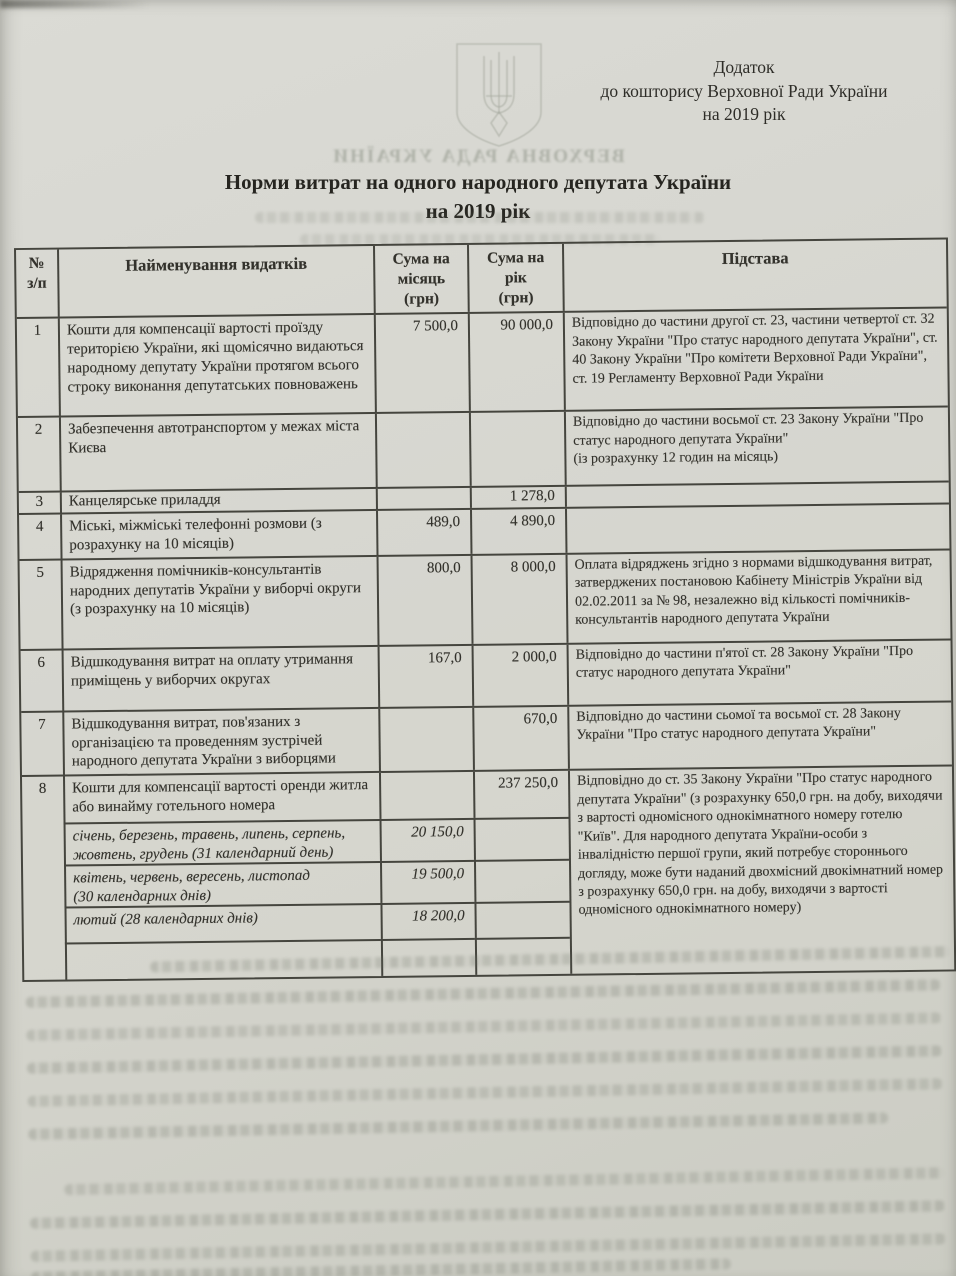  I want to click on title-line: на 2019 рік, so click(478, 211).